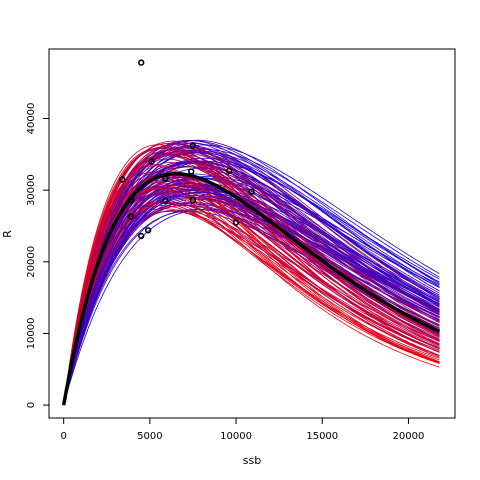 The image size is (480, 480). I want to click on y-axis-label: R, so click(7, 234).